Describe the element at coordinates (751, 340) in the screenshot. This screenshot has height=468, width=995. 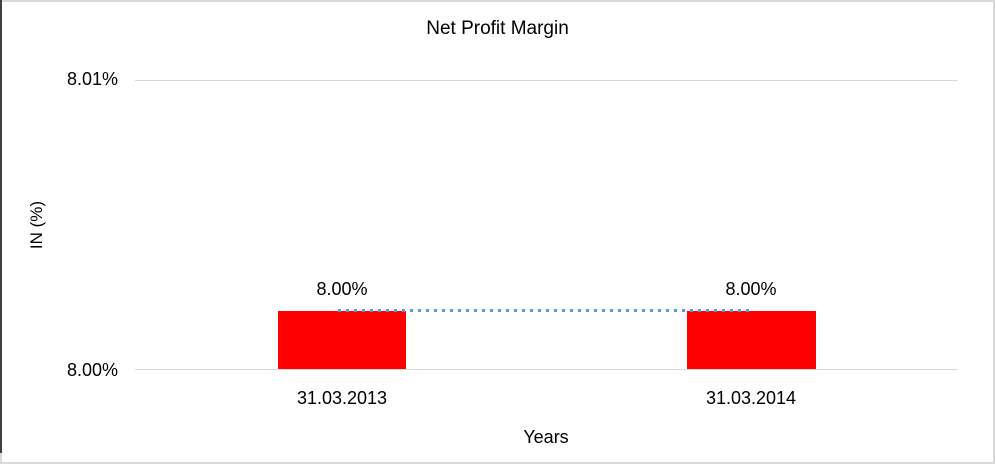
I see `bar-2014` at that location.